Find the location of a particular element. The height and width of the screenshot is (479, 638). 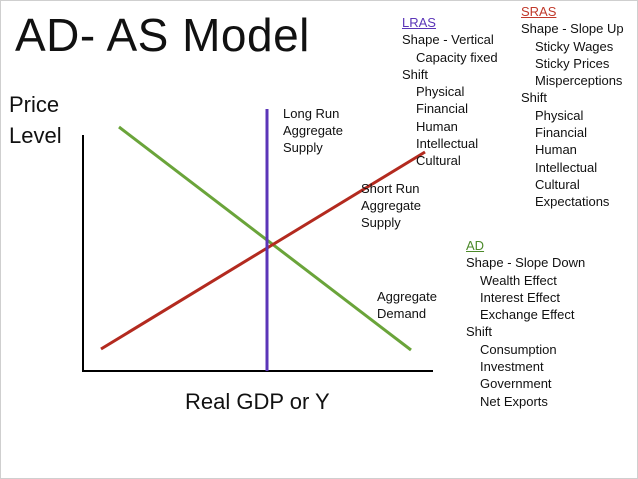

ad-note-item: Consumption is located at coordinates (518, 349).